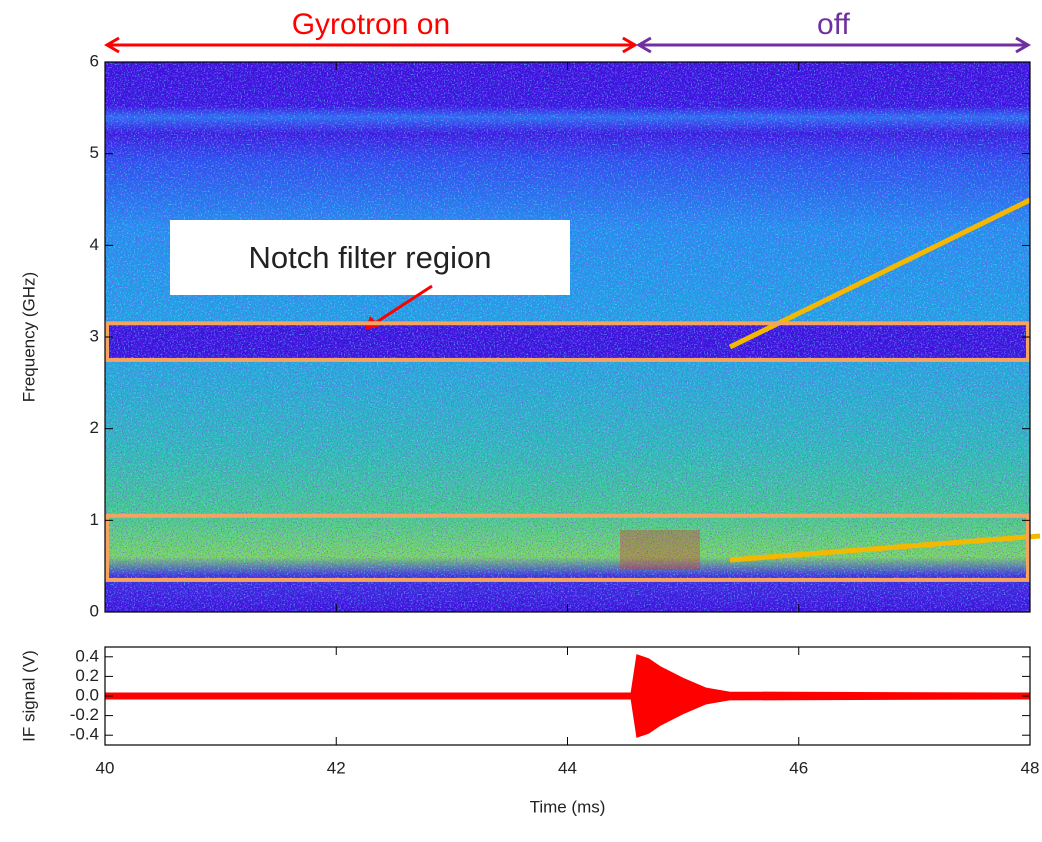 Image resolution: width=1042 pixels, height=842 pixels. What do you see at coordinates (336, 767) in the screenshot?
I see `x-tick-label: 42` at bounding box center [336, 767].